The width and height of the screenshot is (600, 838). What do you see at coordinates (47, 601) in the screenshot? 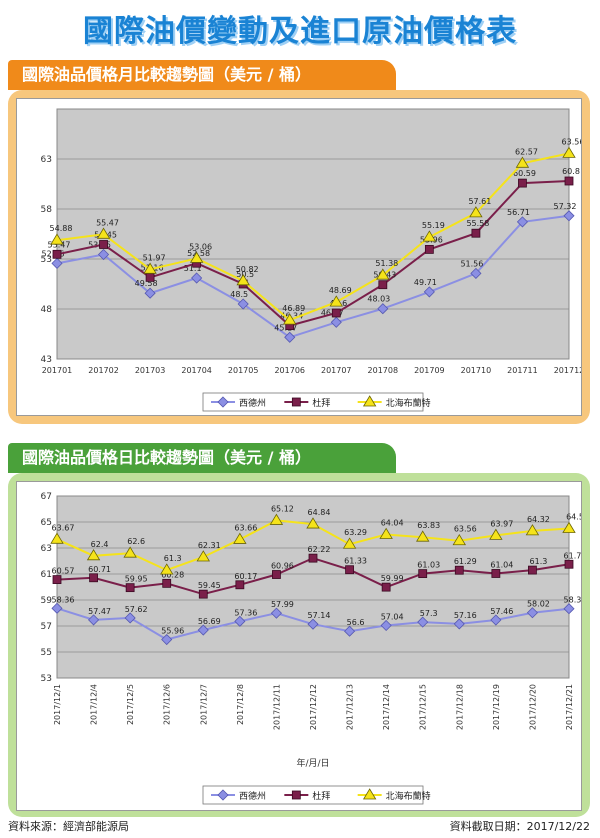
I see `y-tick-label: 59` at bounding box center [47, 601].